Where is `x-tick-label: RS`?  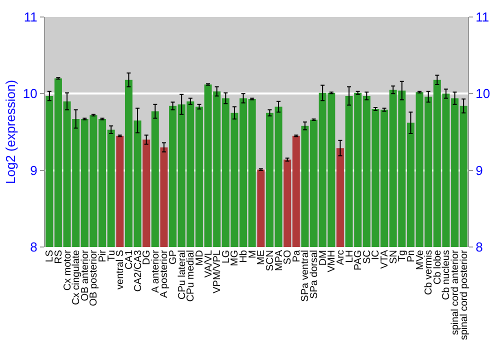 x-tick-label: RS is located at coordinates (58, 257).